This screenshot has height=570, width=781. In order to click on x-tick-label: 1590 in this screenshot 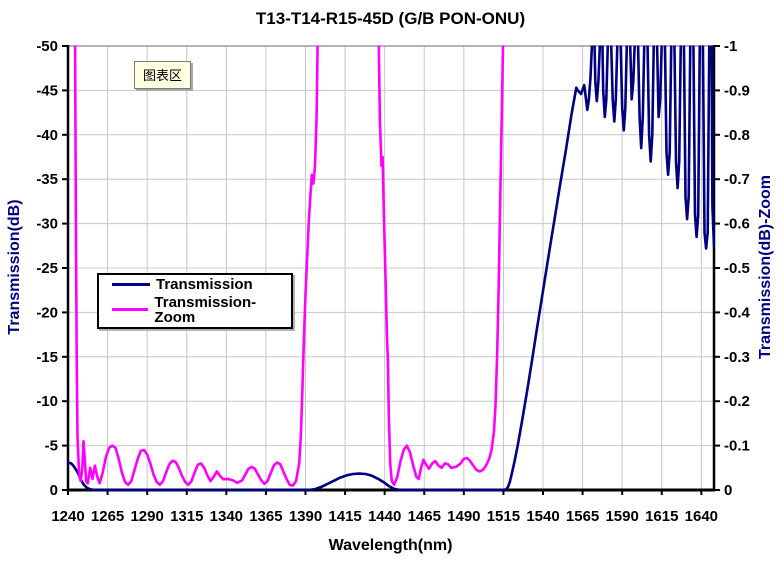, I will do `click(621, 516)`.